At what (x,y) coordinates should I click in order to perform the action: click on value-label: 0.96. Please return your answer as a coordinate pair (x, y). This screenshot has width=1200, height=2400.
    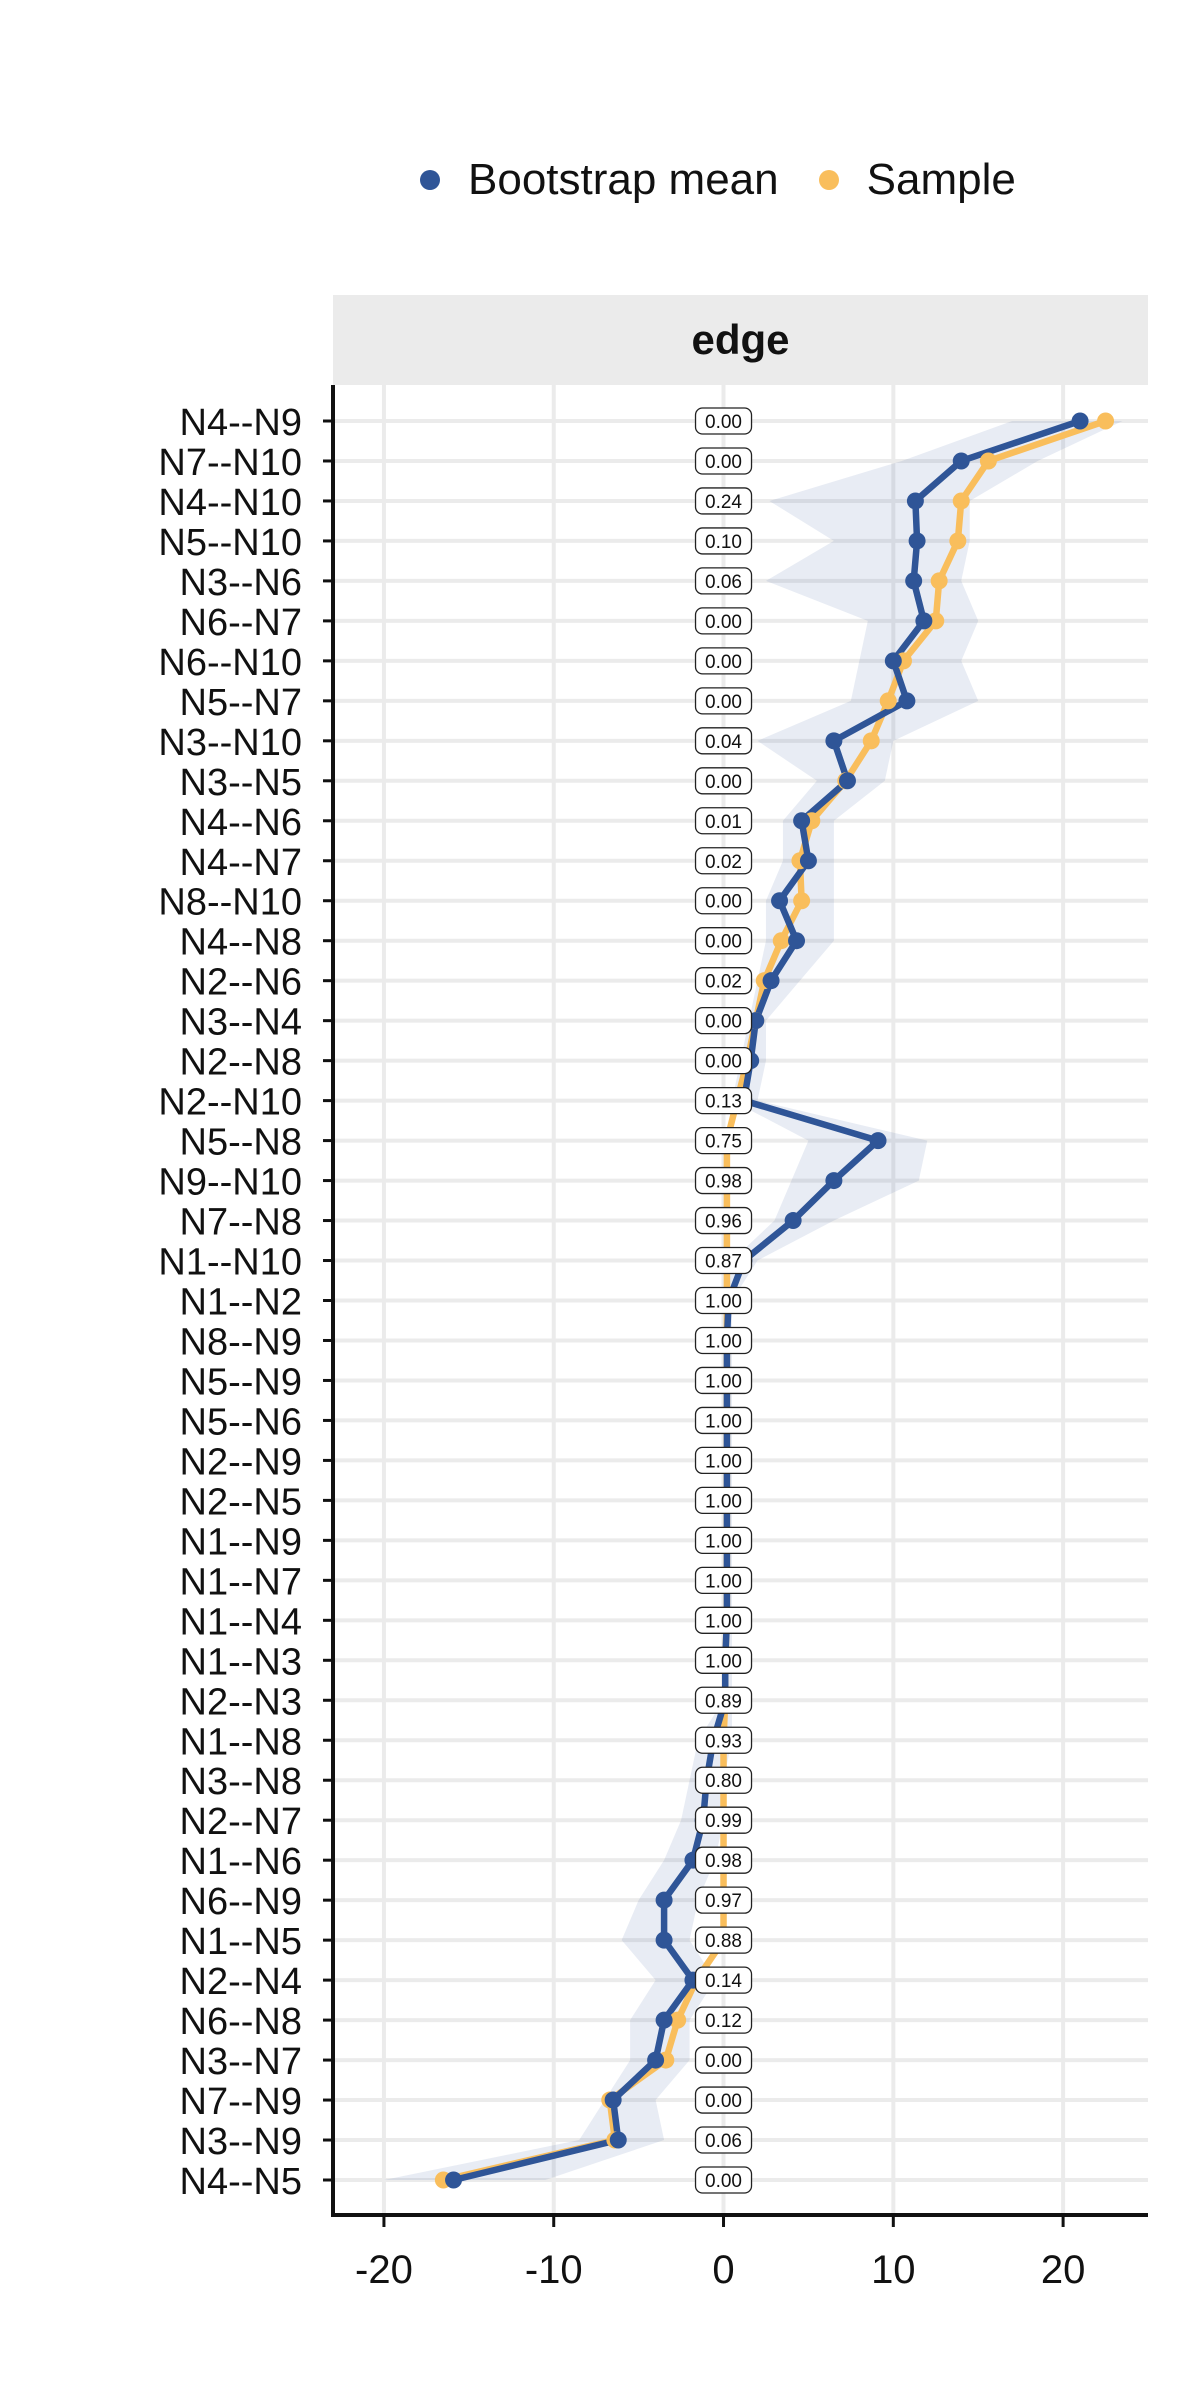
    Looking at the image, I should click on (723, 1220).